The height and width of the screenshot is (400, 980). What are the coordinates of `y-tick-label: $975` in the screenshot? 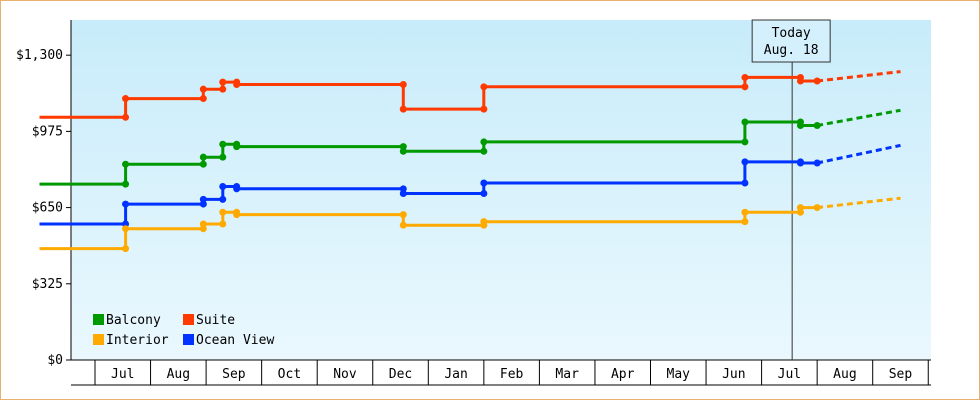 It's located at (47, 131).